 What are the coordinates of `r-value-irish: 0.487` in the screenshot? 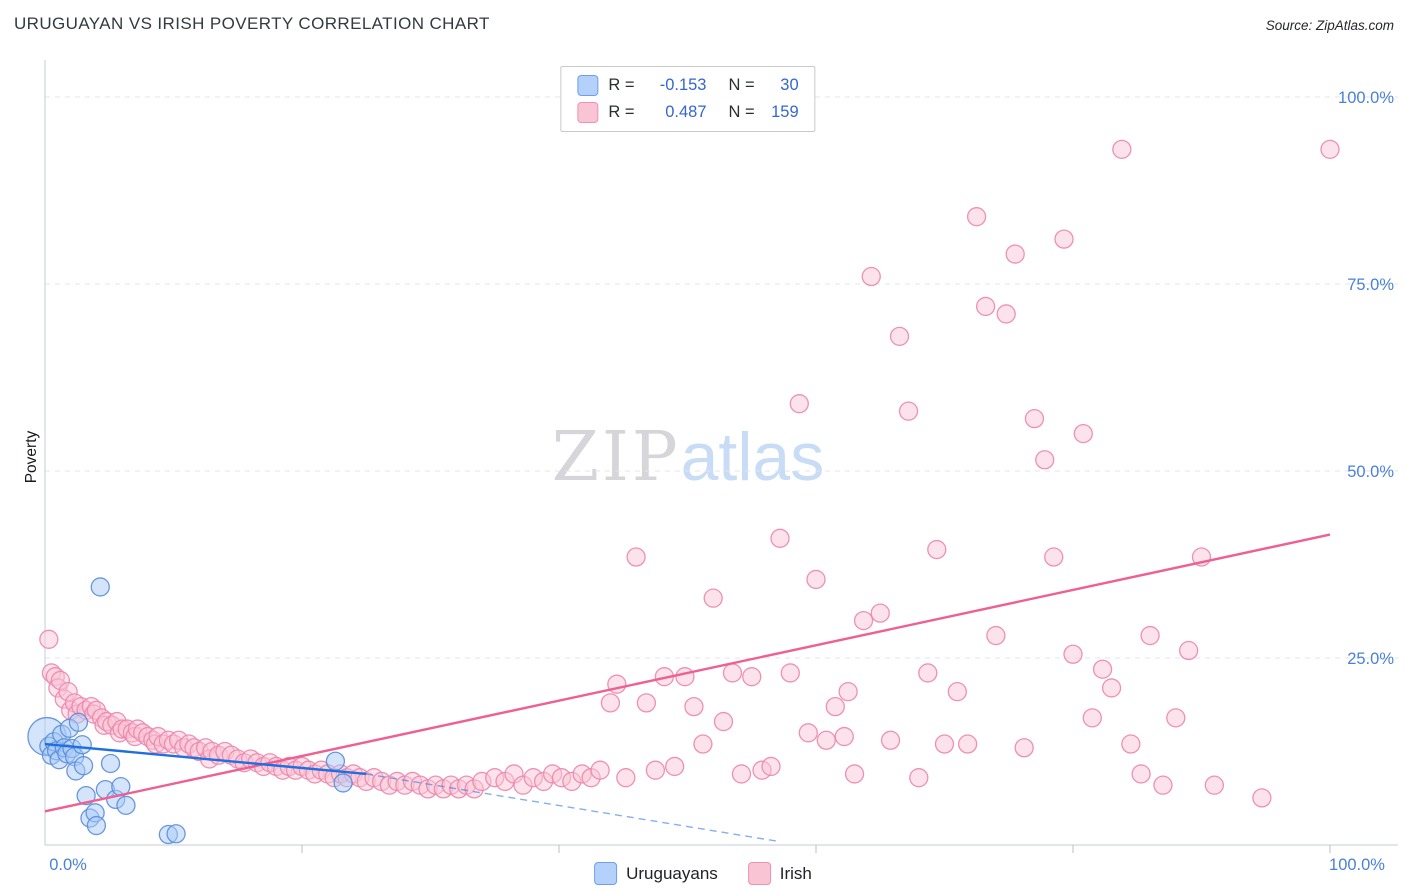 It's located at (686, 112).